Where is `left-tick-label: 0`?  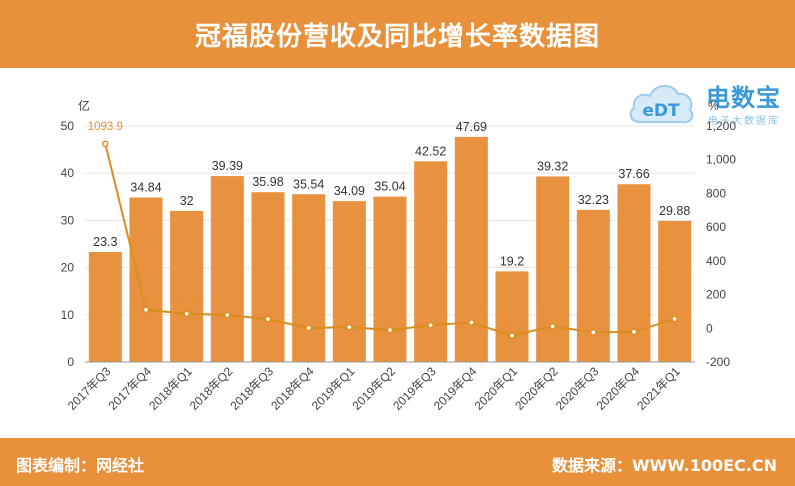
left-tick-label: 0 is located at coordinates (70, 362).